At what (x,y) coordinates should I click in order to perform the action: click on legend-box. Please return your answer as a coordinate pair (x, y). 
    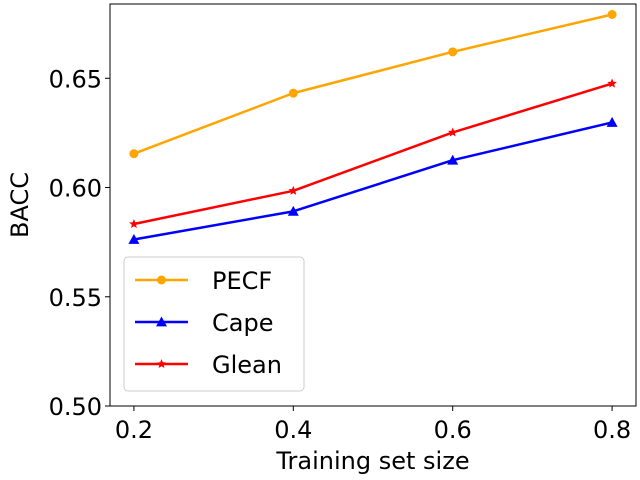
    Looking at the image, I should click on (214, 324).